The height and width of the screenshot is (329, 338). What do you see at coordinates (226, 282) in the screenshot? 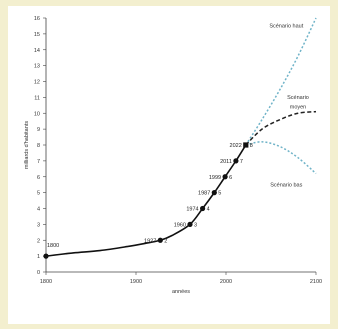
I see `x-tick-label: 2000` at bounding box center [226, 282].